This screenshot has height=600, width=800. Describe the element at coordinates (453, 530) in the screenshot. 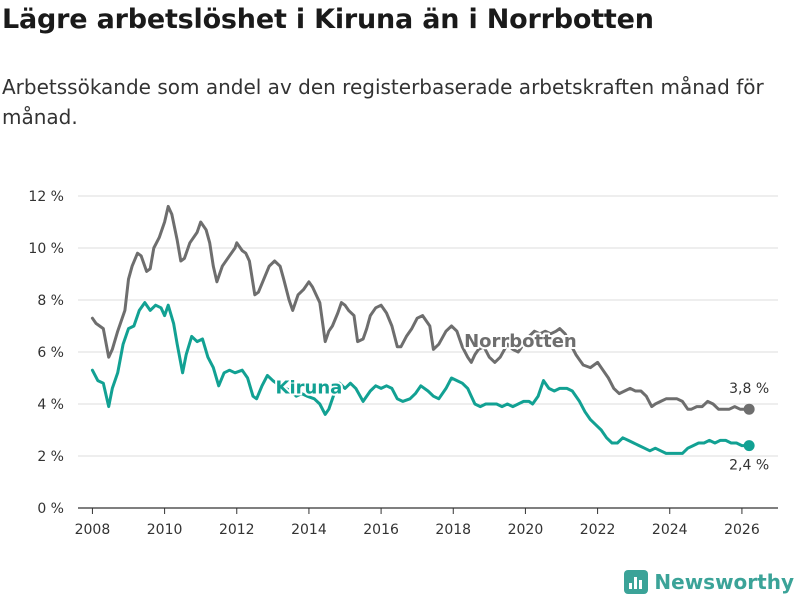

I see `x-tick-label: 2018` at that location.